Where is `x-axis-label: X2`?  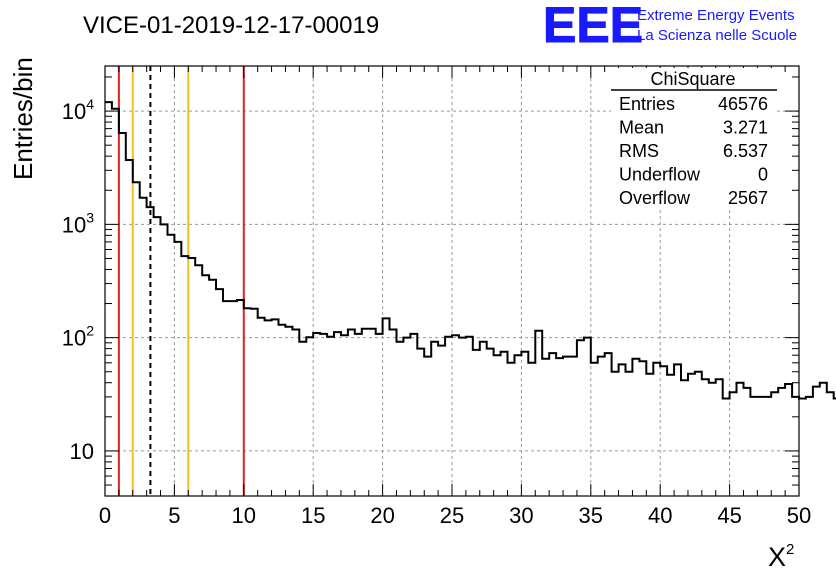
x-axis-label: X2 is located at coordinates (781, 556).